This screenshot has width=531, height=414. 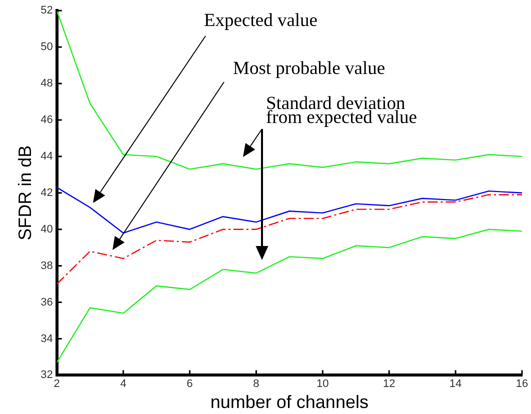 I want to click on y-tick-label: 46, so click(x=46, y=120).